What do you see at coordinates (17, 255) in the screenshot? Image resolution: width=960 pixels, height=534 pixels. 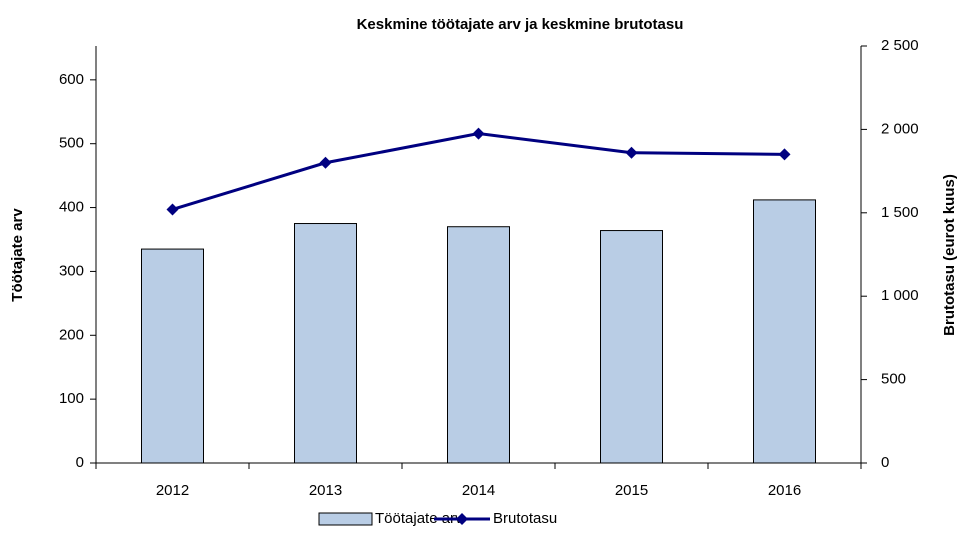 I see `y-axis-label: Töötajate arv` at bounding box center [17, 255].